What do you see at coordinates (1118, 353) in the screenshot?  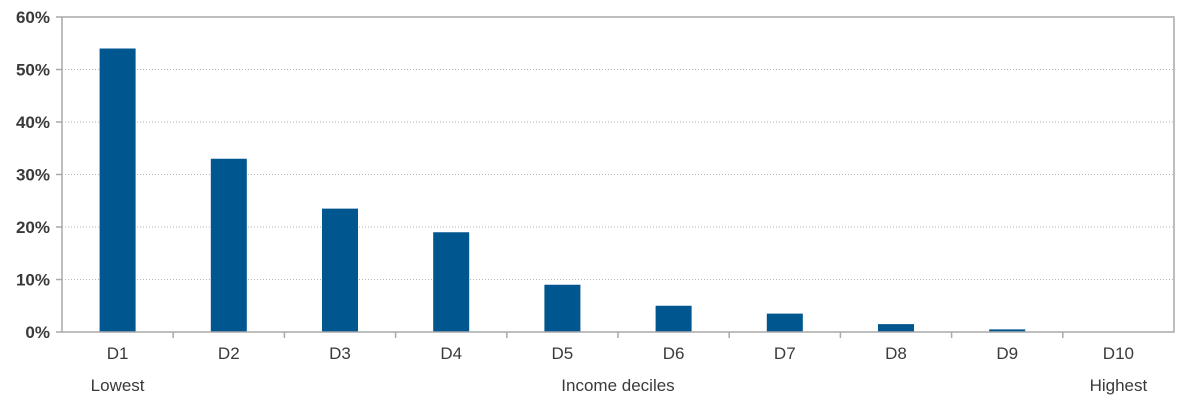 I see `x-tick-label: D10` at bounding box center [1118, 353].